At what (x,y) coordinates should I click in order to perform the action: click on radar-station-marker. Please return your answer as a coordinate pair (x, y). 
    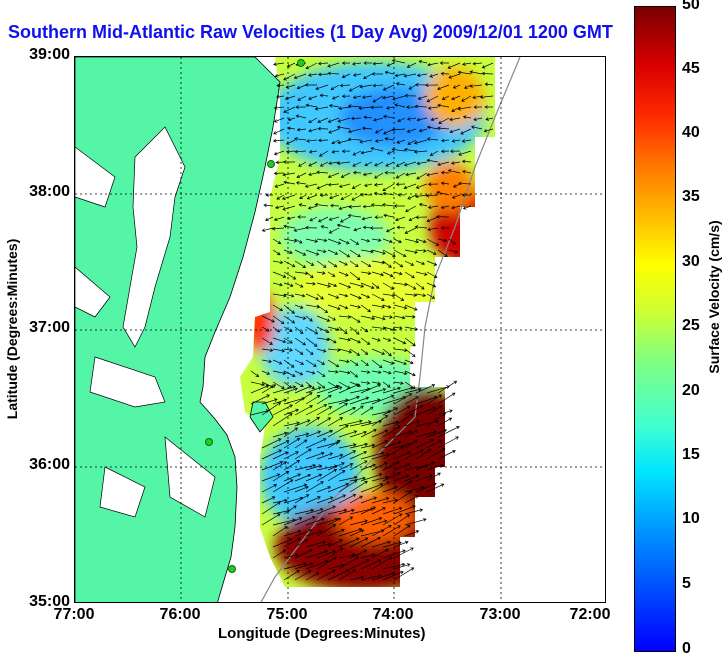
    Looking at the image, I should click on (209, 442).